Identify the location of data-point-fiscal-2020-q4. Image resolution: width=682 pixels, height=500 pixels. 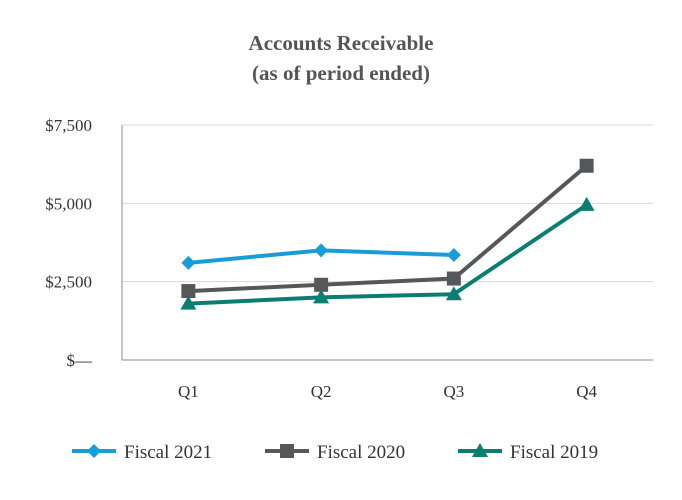
(586, 165).